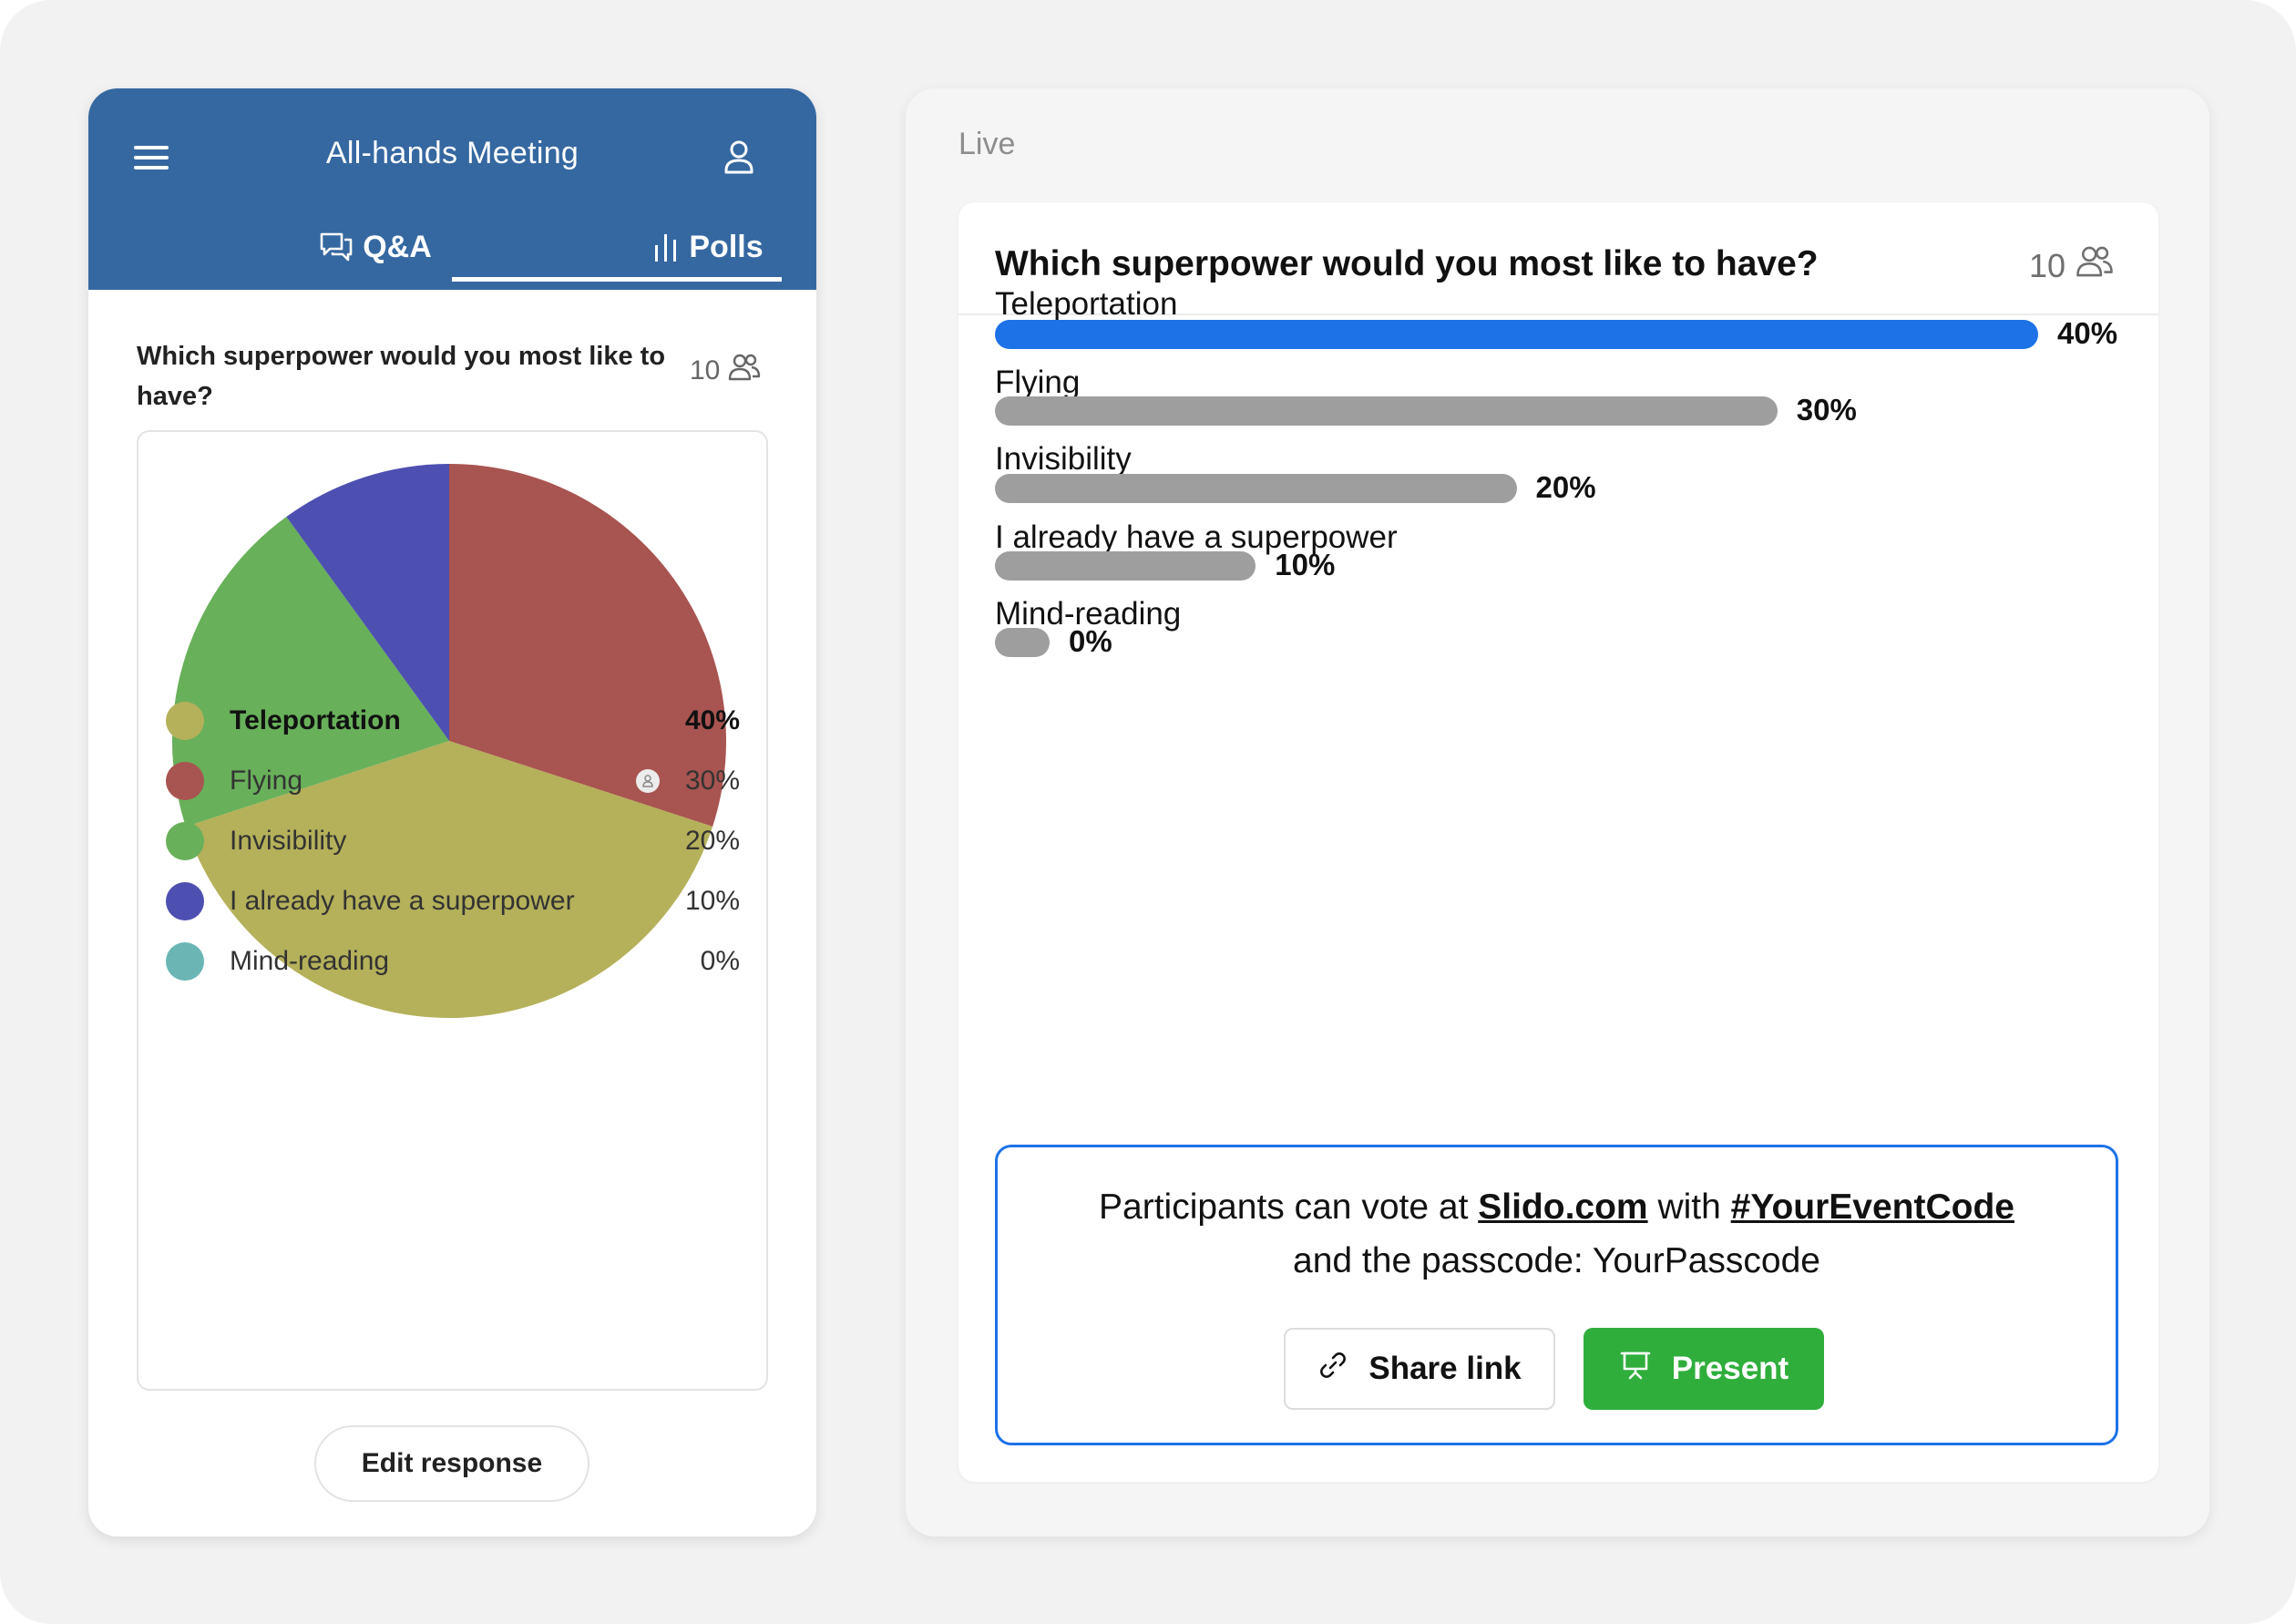 Image resolution: width=2296 pixels, height=1624 pixels. What do you see at coordinates (453, 781) in the screenshot?
I see `legend-item: Flying 30%` at bounding box center [453, 781].